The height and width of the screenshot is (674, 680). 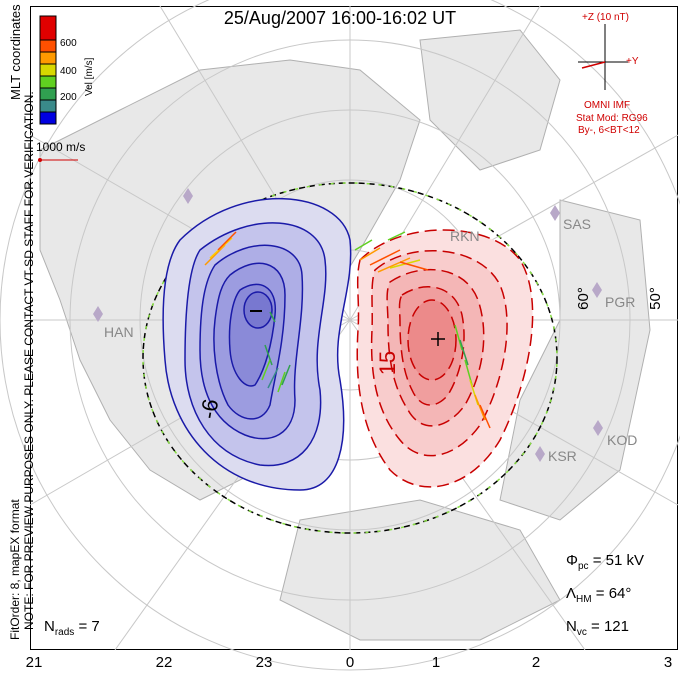 What do you see at coordinates (15, 52) in the screenshot?
I see `mlt-coordinates-label: MLT coordinates` at bounding box center [15, 52].